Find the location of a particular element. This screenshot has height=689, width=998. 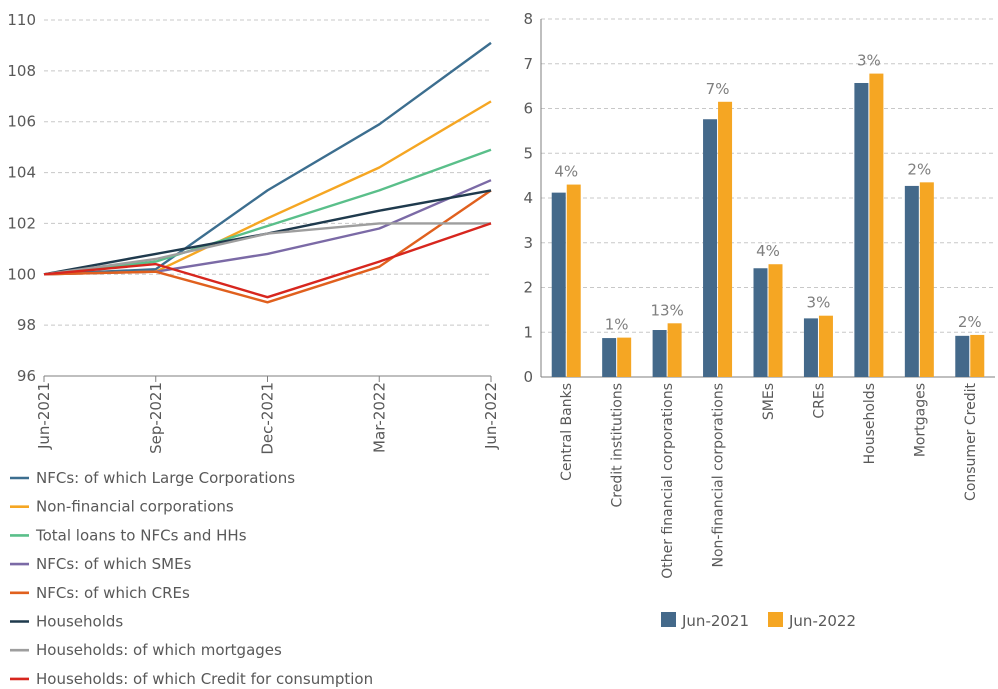

y-tick-label: 5 is located at coordinates (528, 153).